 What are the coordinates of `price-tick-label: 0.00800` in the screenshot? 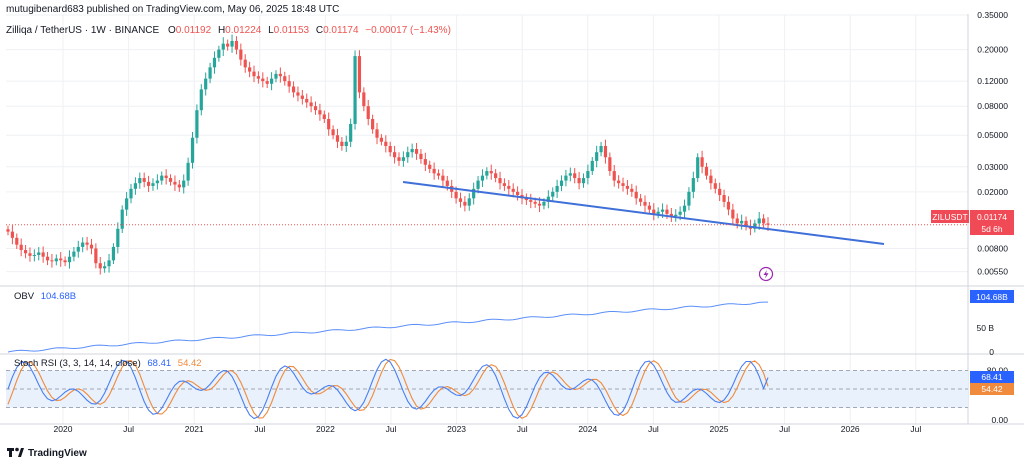 It's located at (992, 248).